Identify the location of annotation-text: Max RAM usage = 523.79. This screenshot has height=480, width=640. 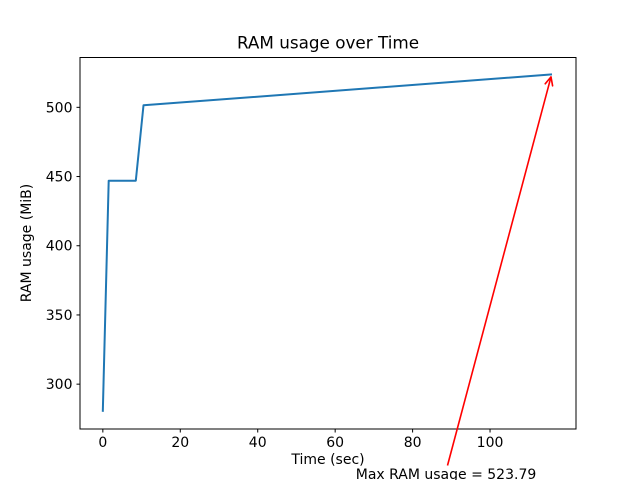
(446, 473).